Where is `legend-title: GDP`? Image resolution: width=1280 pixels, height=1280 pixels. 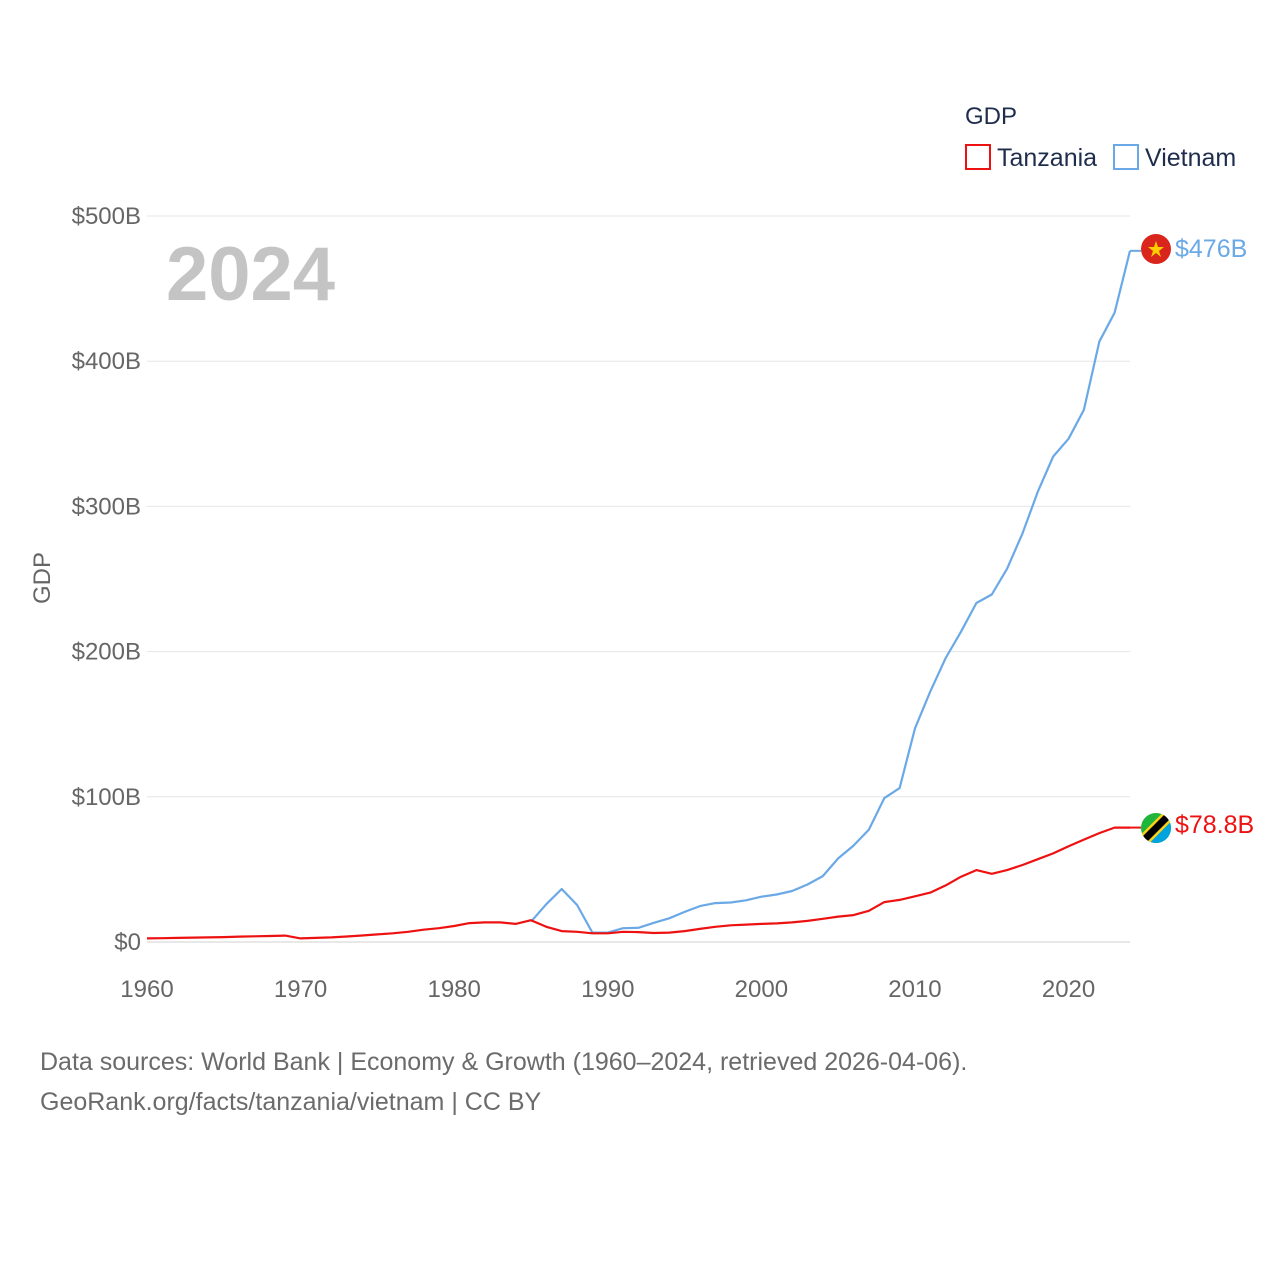
legend-title: GDP is located at coordinates (991, 116).